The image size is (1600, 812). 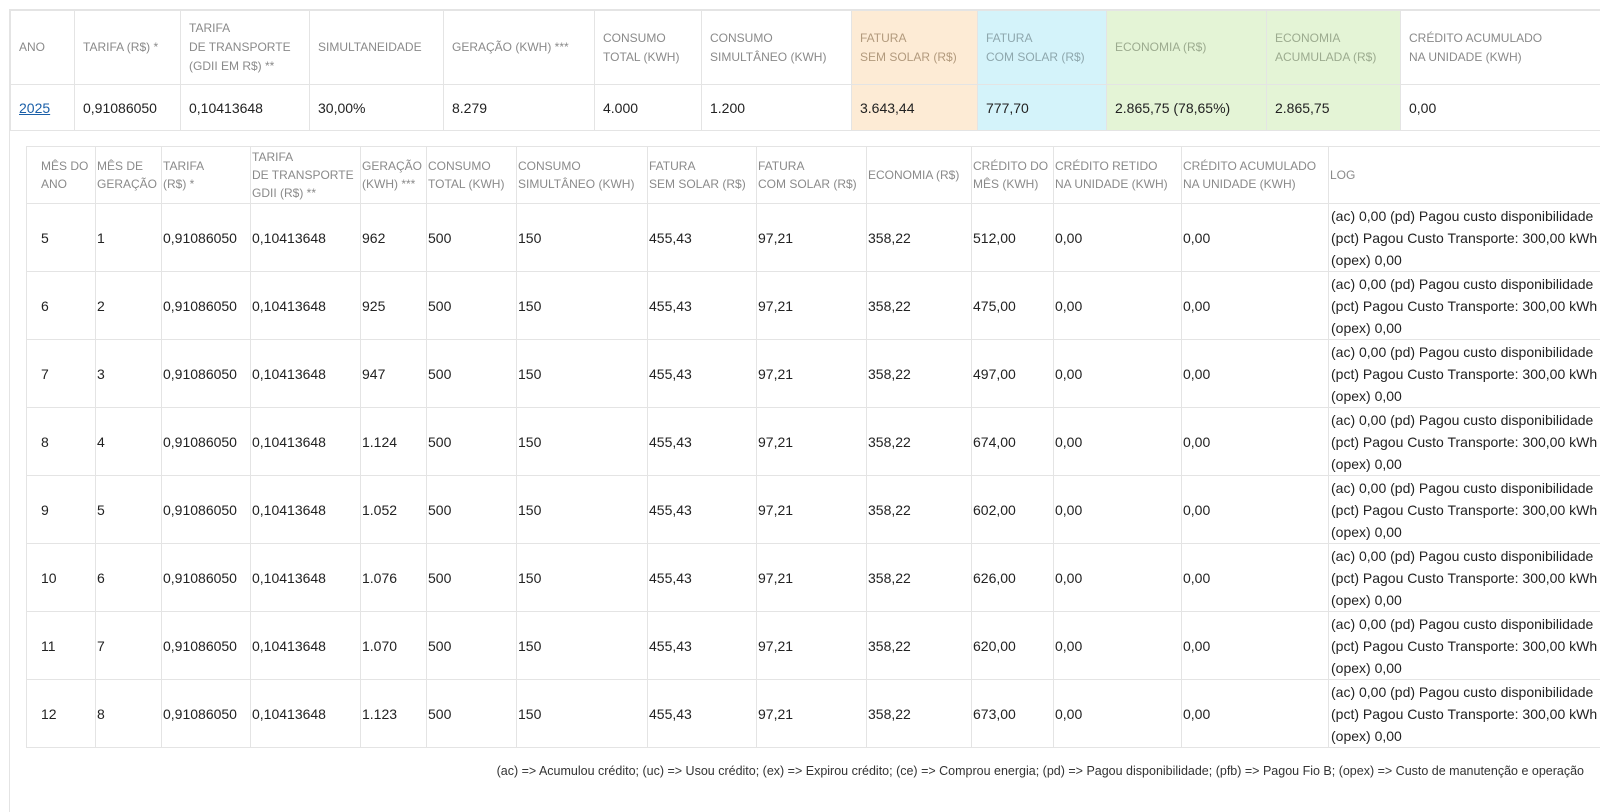 What do you see at coordinates (648, 107) in the screenshot?
I see `cell-consumo-total: 4.000` at bounding box center [648, 107].